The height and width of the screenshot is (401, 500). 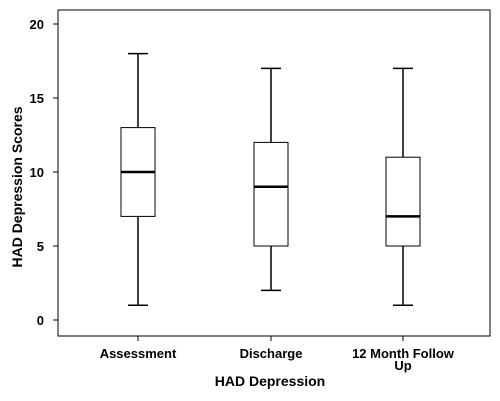 I want to click on x-tick-label-line: 12 Month Follow, so click(x=403, y=353).